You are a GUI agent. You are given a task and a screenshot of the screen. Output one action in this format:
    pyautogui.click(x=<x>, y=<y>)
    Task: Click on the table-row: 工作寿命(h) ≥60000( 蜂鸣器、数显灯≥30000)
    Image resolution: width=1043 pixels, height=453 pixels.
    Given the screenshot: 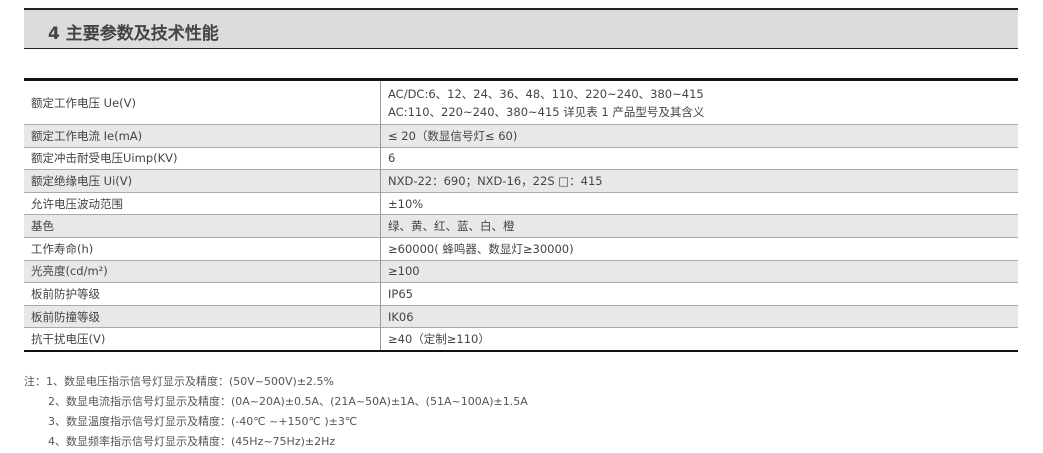 What is the action you would take?
    pyautogui.click(x=521, y=249)
    